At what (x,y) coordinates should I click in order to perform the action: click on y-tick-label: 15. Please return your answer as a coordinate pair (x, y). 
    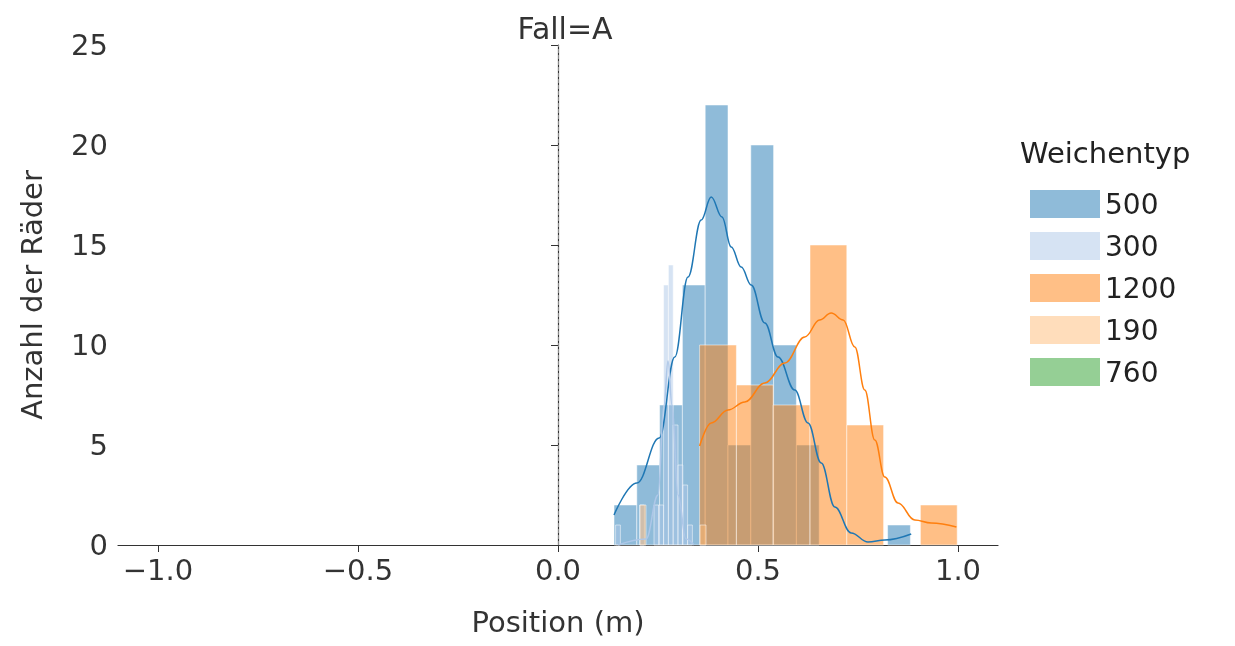
    Looking at the image, I should click on (89, 245).